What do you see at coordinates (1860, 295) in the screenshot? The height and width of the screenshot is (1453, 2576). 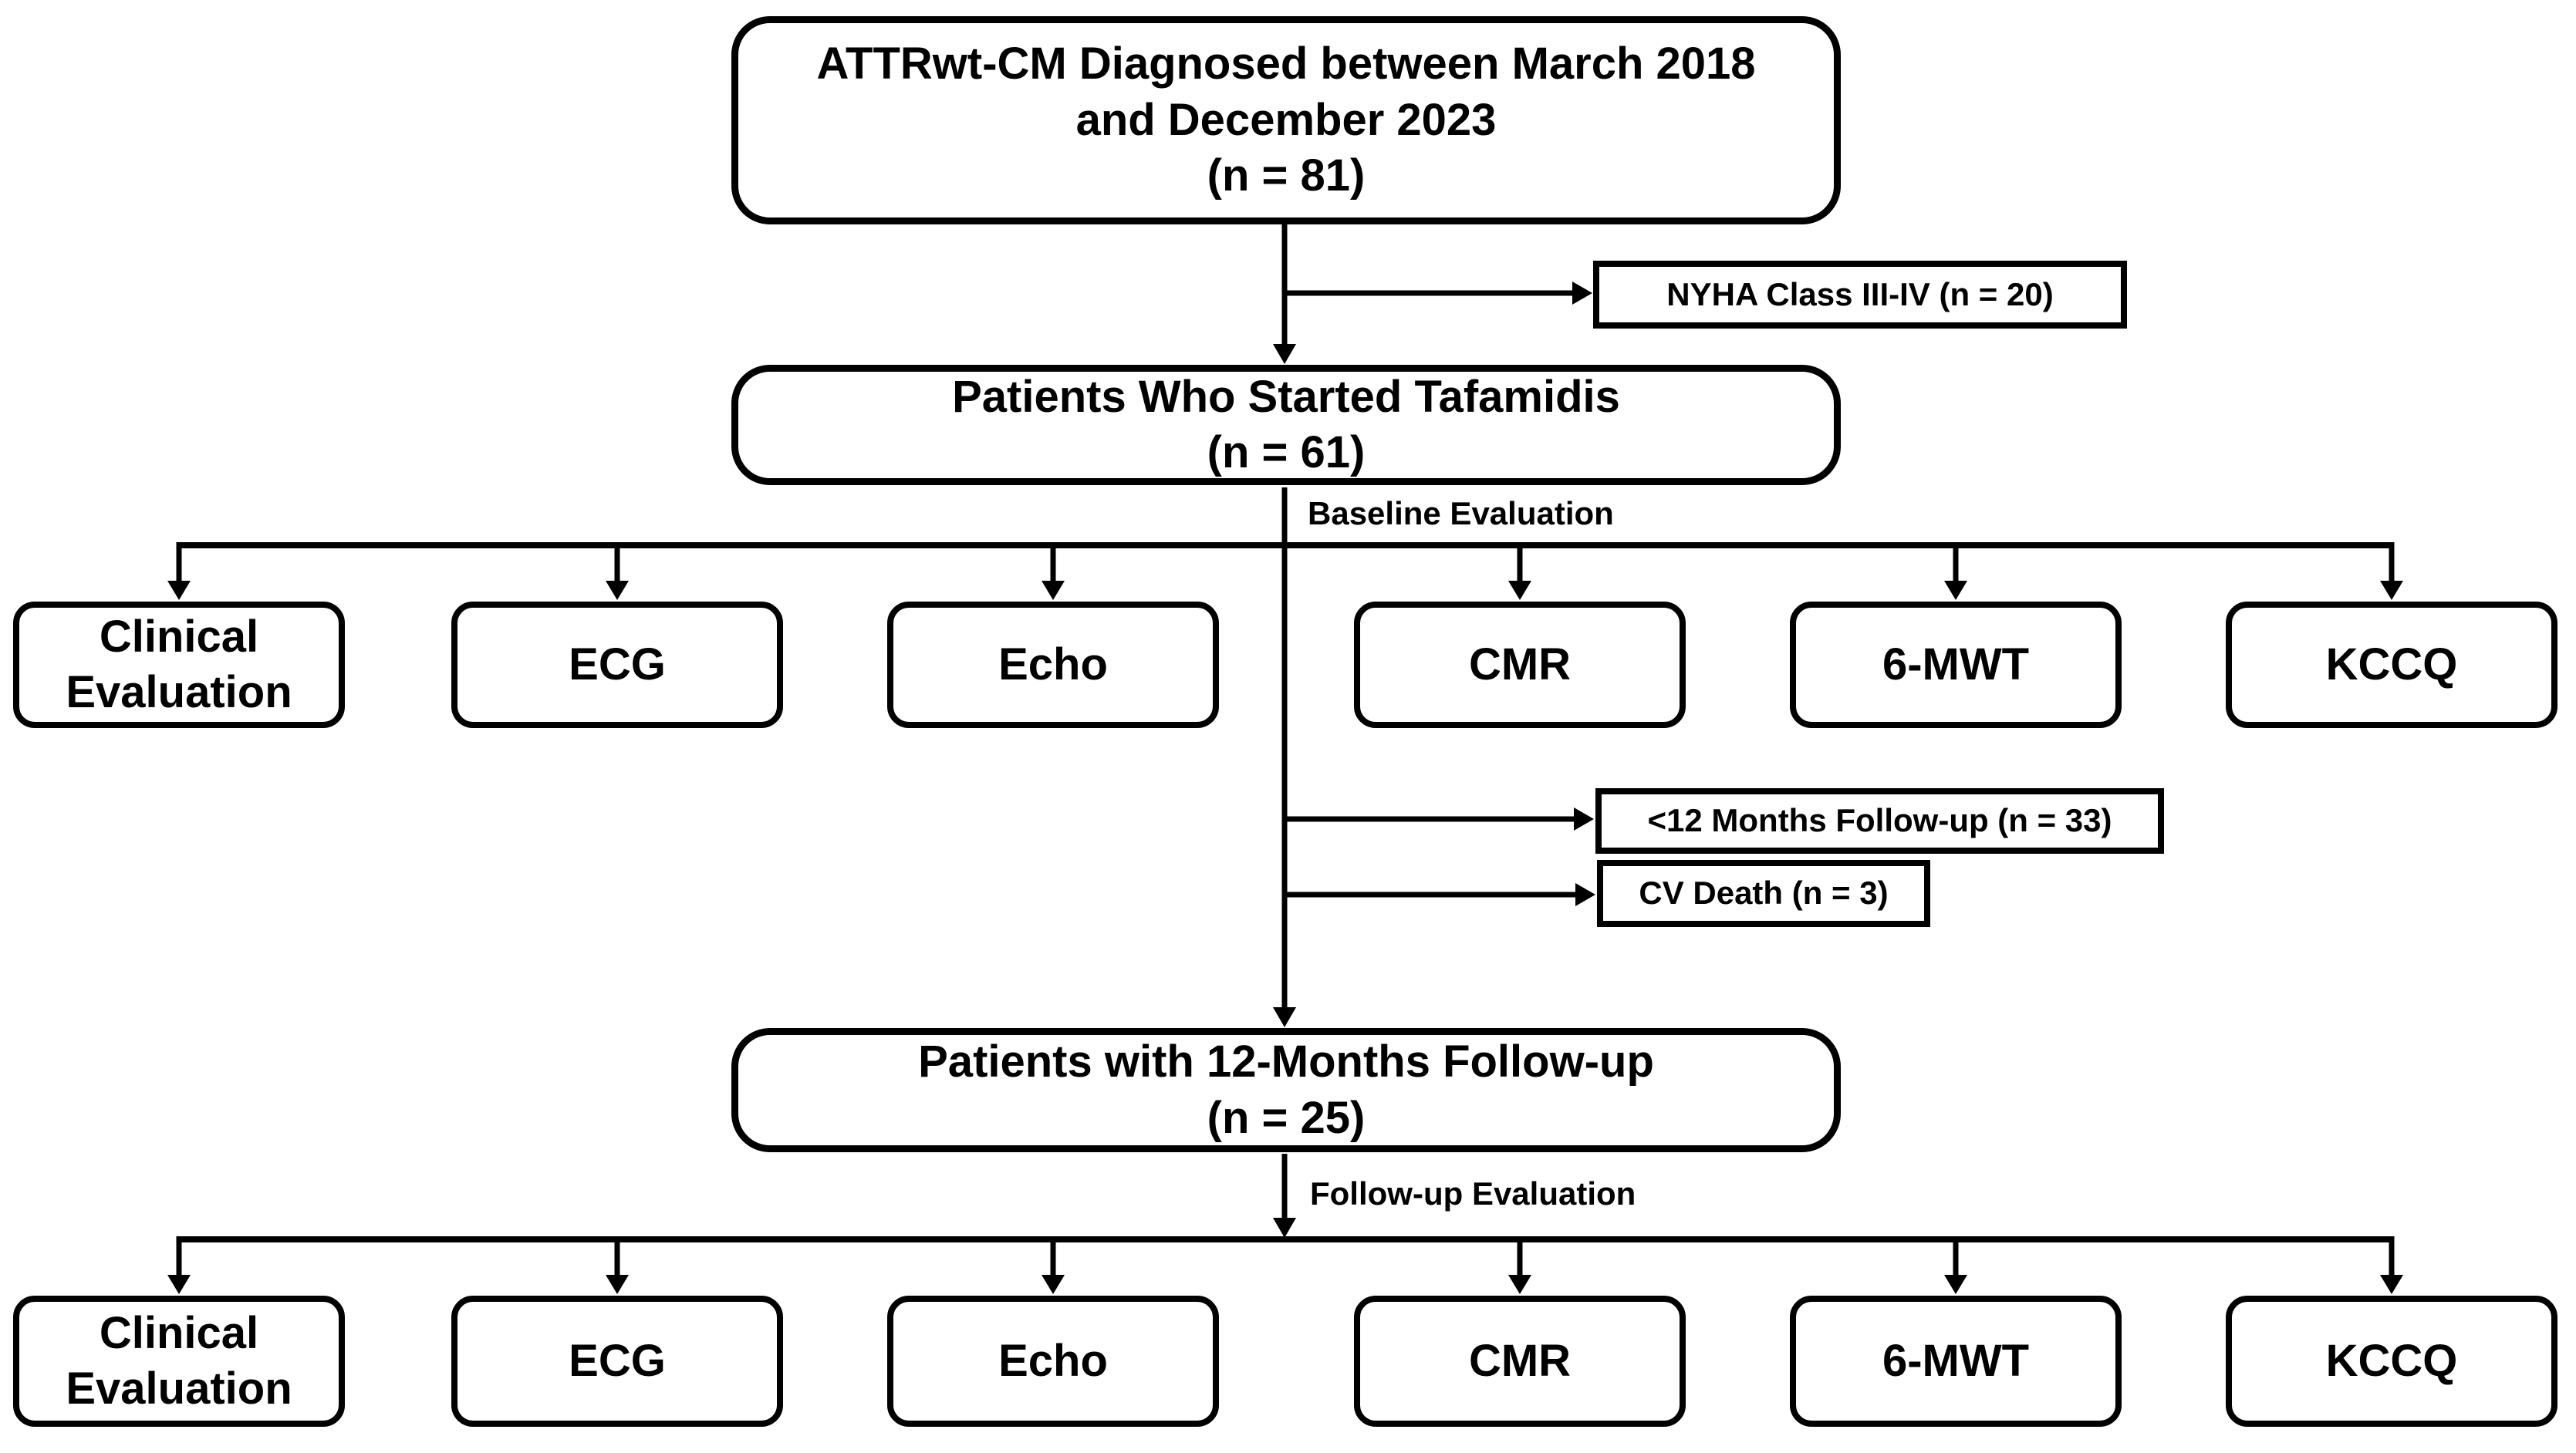 I see `nyha-exclusion-box: NYHA Class III-IV (n = 20)` at bounding box center [1860, 295].